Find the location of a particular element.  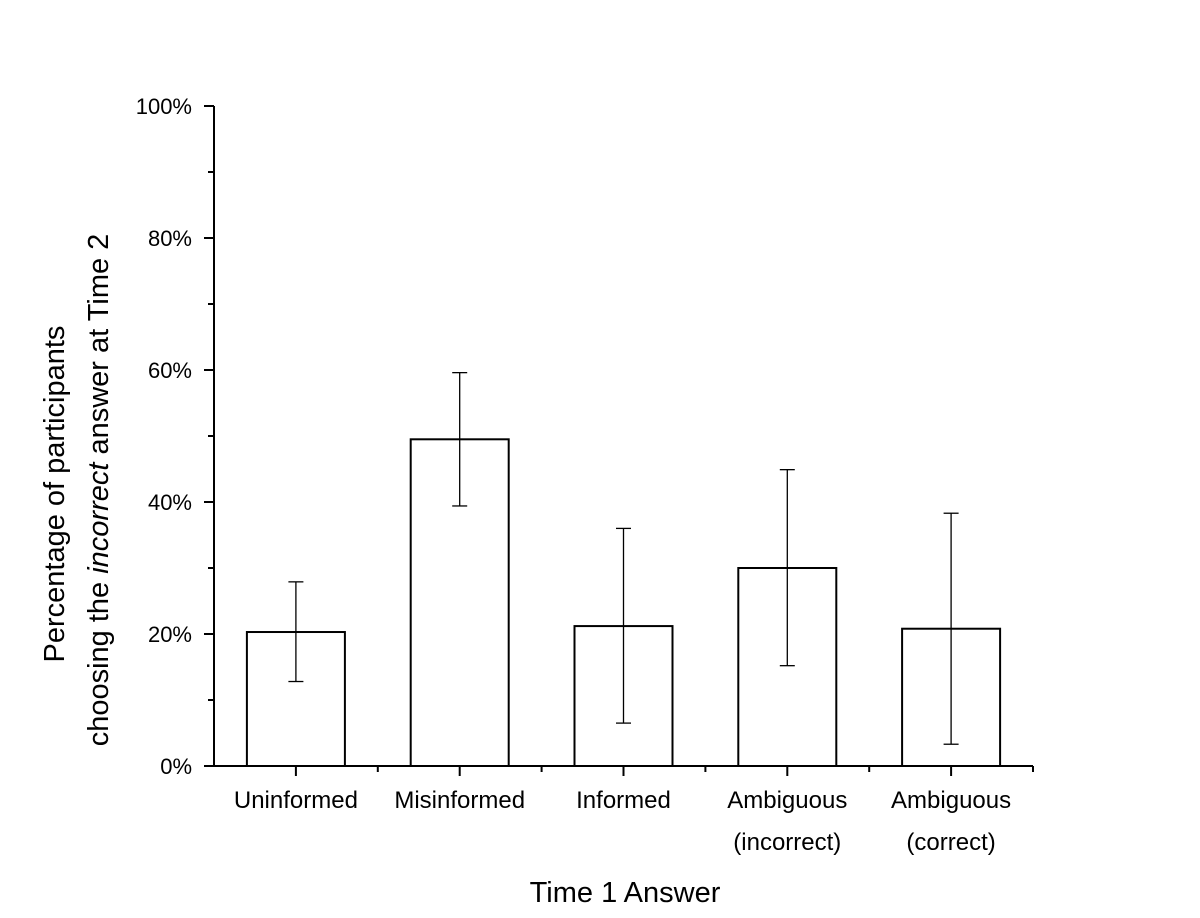

y-axis-title-part-after: answer at Time 2 is located at coordinates (99, 348).